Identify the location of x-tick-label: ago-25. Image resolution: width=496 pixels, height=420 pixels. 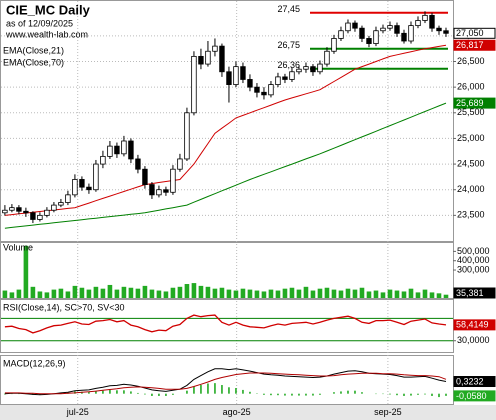
(237, 412).